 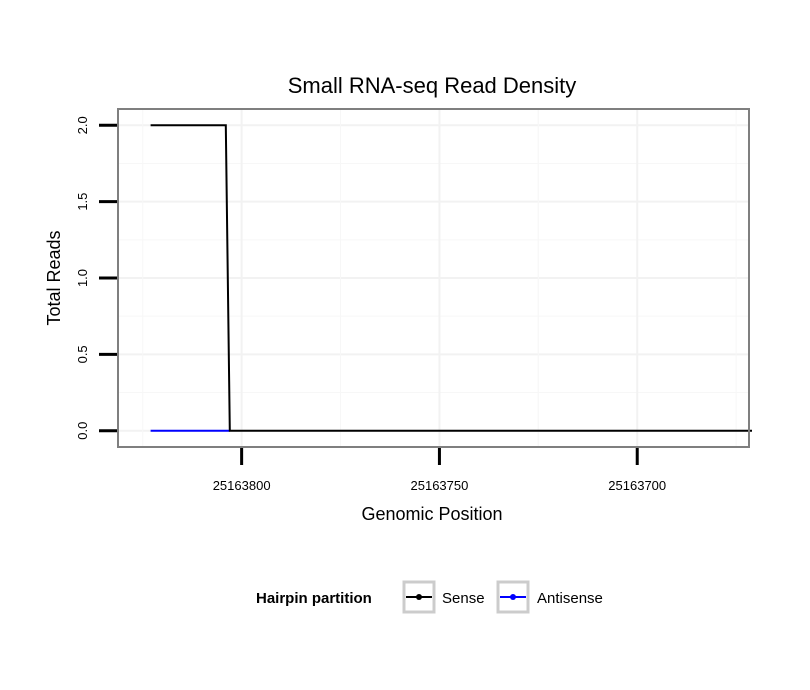 I want to click on y-tick-label: 2.0, so click(x=82, y=125).